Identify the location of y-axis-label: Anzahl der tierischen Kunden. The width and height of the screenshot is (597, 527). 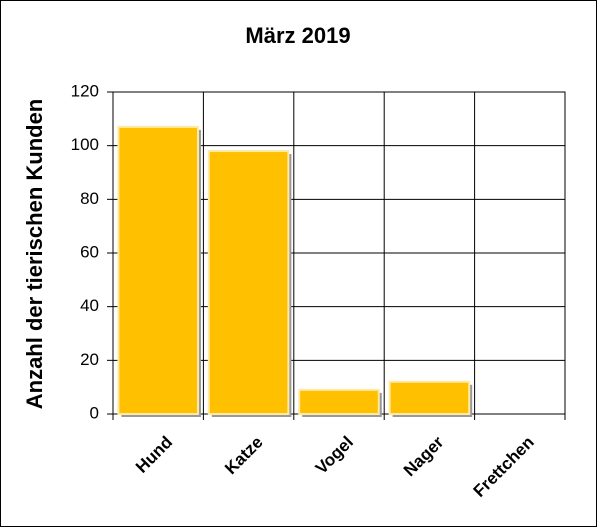
(34, 254).